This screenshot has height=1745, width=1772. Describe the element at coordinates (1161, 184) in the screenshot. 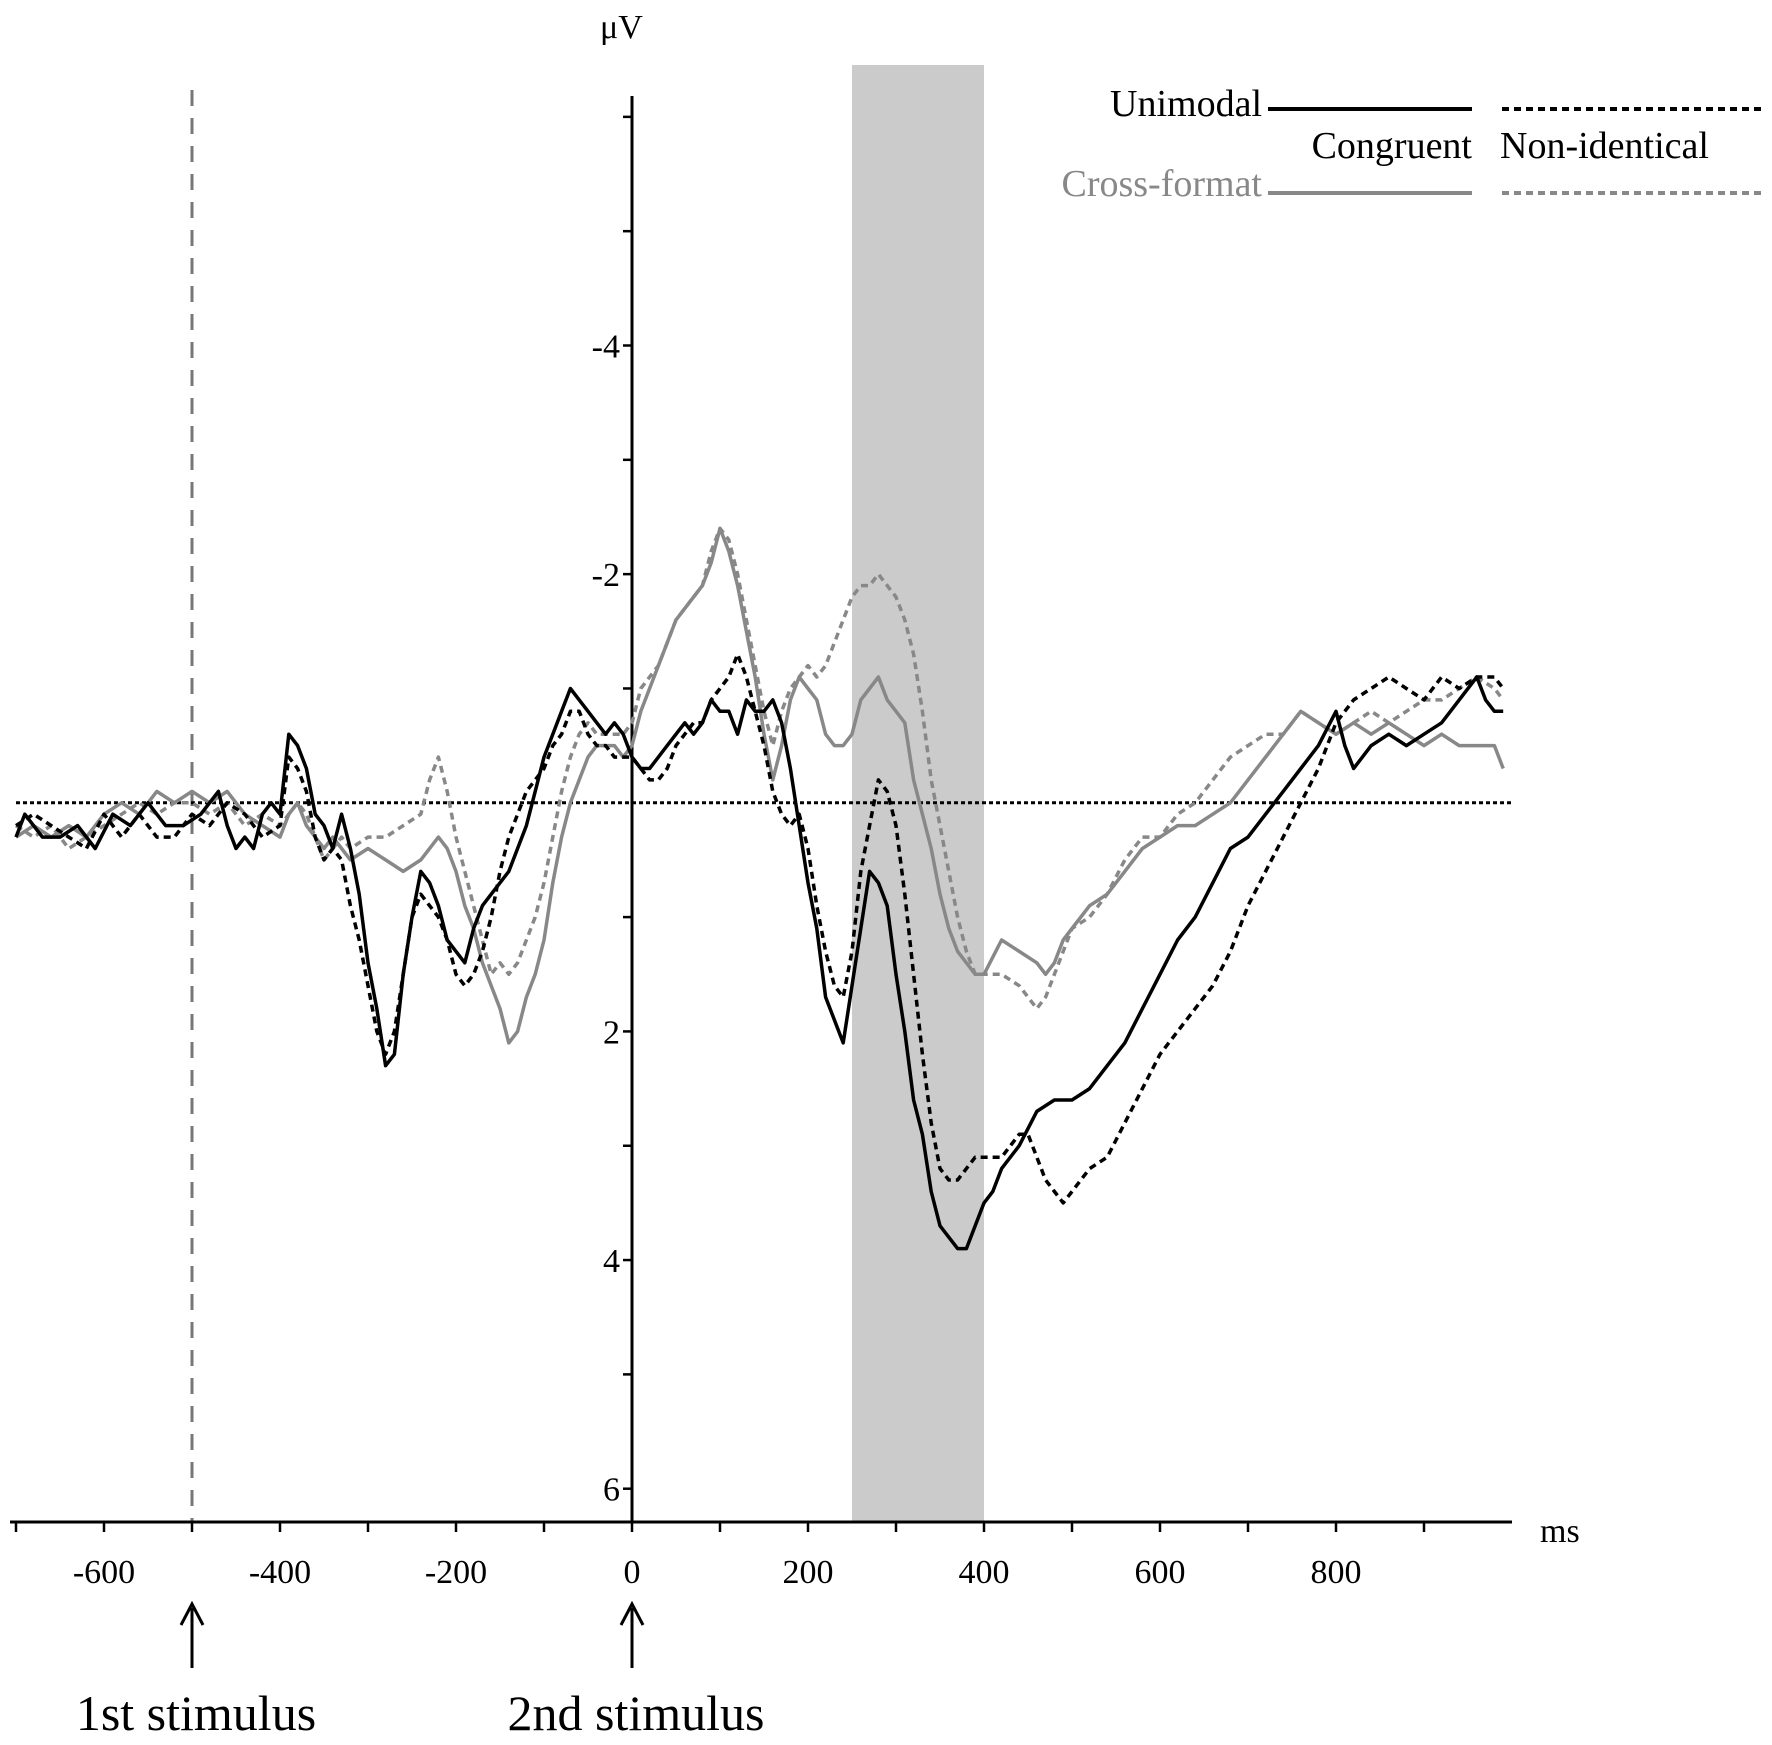

I see `legend-row-cross-format: Cross-format` at that location.